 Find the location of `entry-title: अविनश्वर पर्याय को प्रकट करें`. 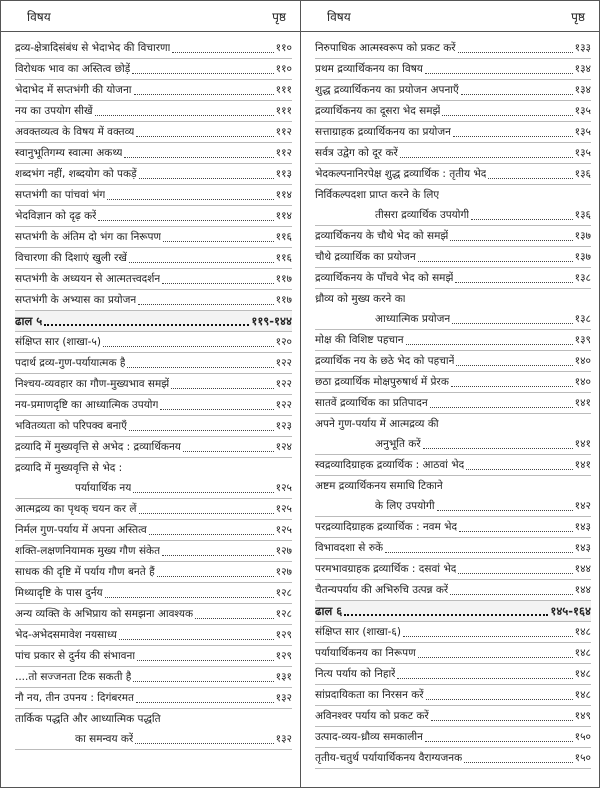

entry-title: अविनश्वर पर्याय को प्रकट करें is located at coordinates (372, 716).